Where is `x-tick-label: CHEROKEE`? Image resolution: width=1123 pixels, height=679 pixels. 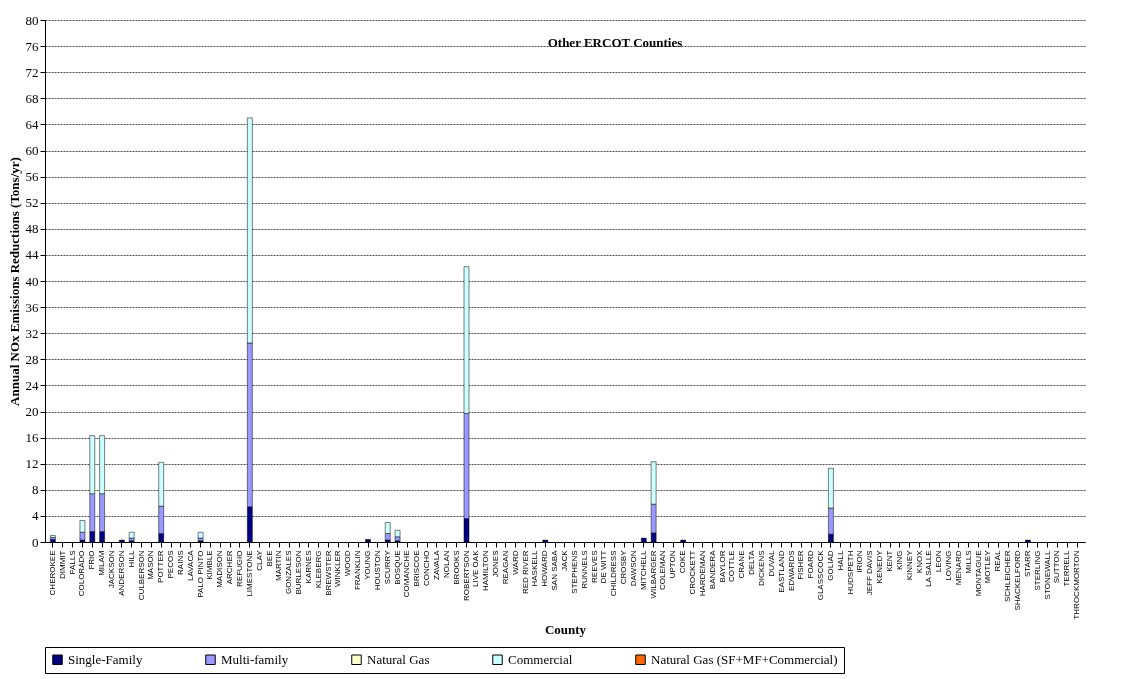
x-tick-label: CHEROKEE is located at coordinates (52, 573).